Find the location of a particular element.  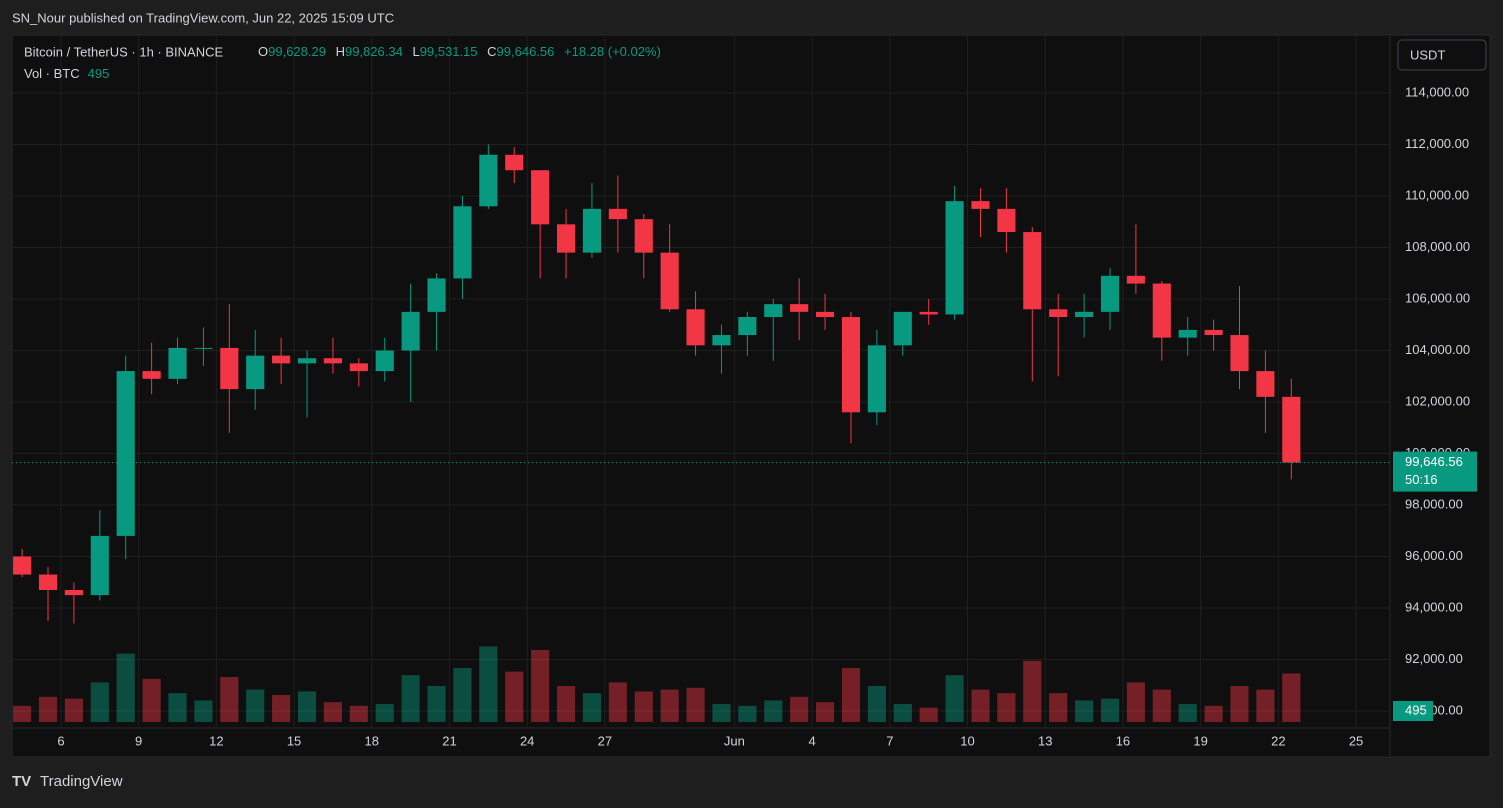

y-tick-label: 112,000.00 is located at coordinates (1437, 143).